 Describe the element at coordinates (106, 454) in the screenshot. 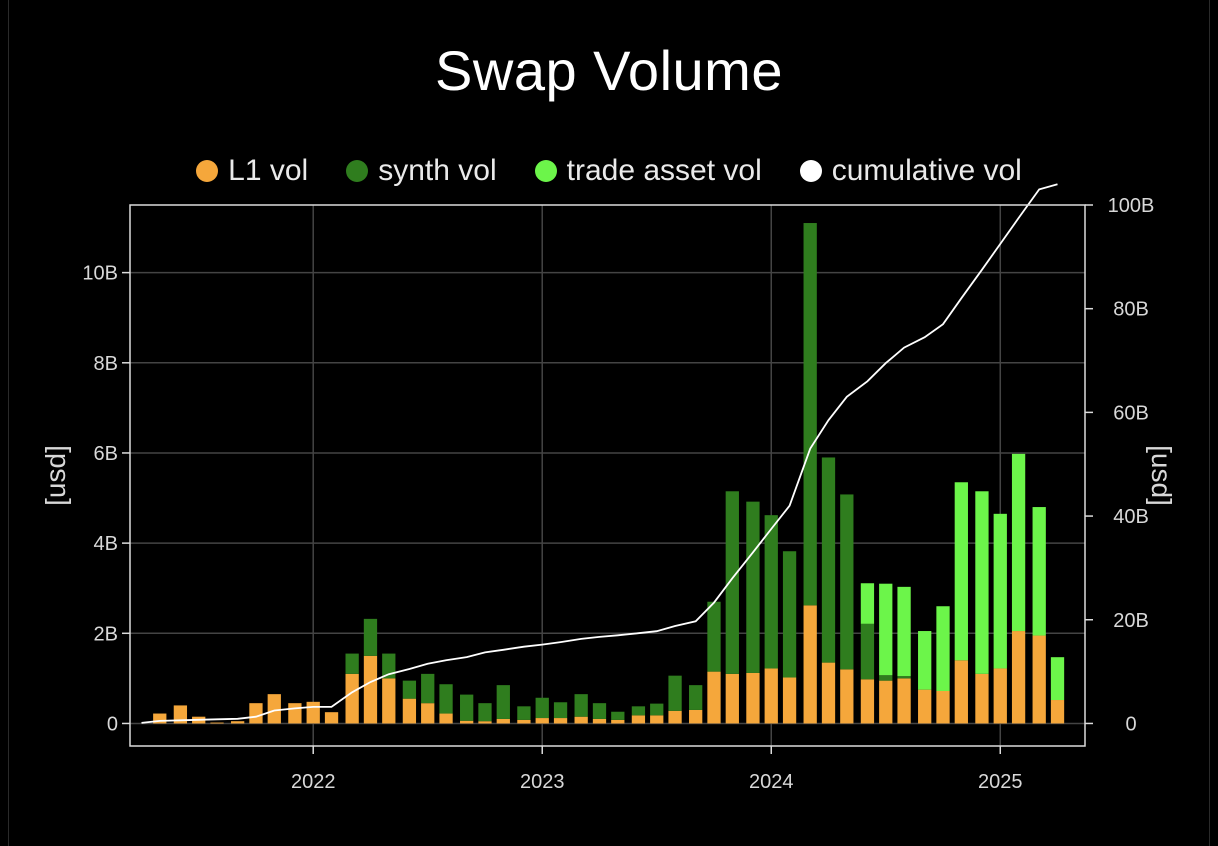

I see `y-left-tick-label: 6B` at that location.